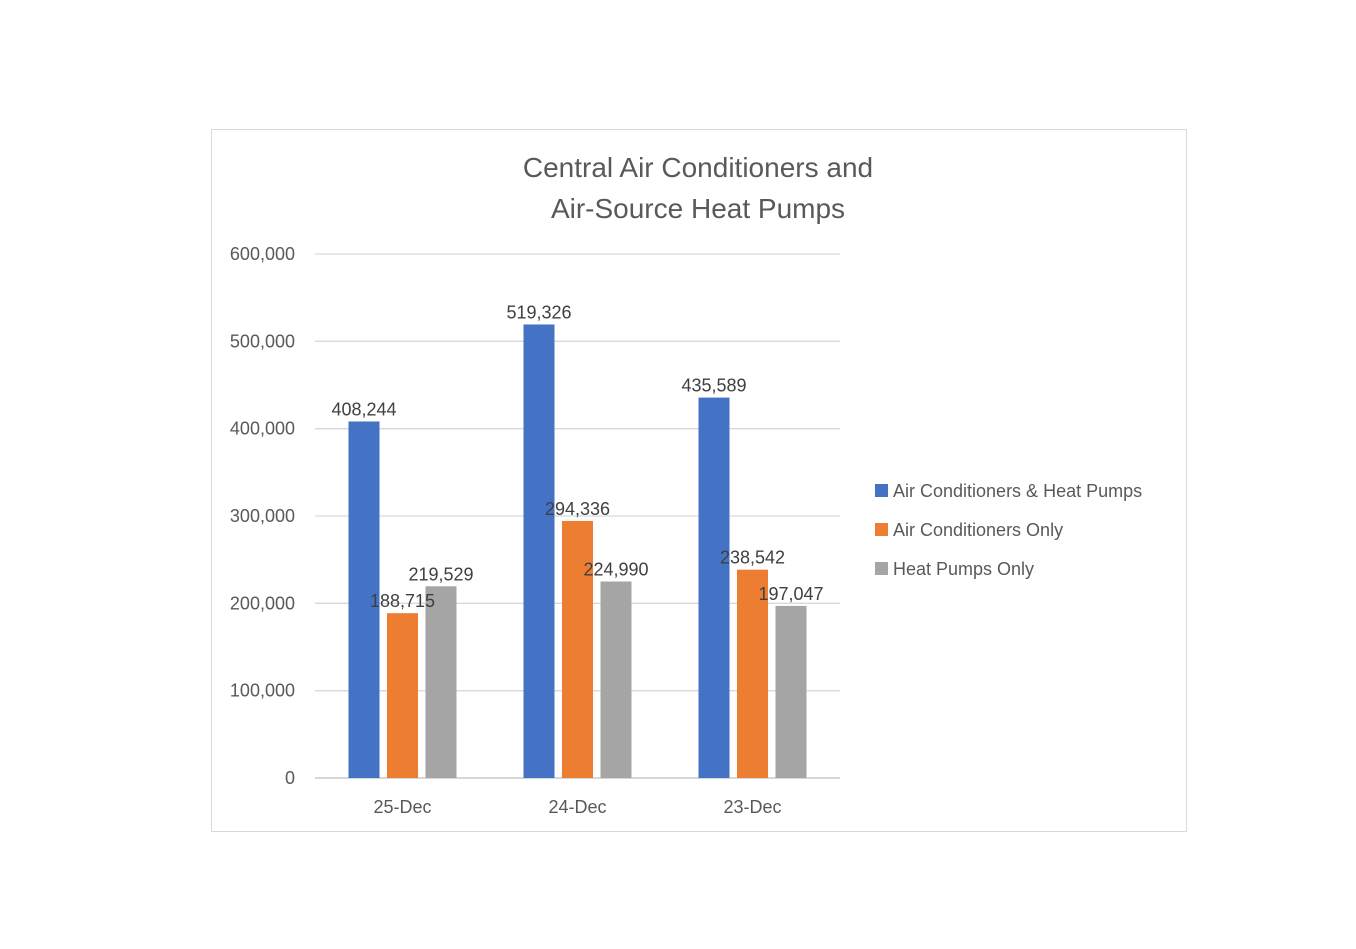 The width and height of the screenshot is (1356, 949). Describe the element at coordinates (752, 807) in the screenshot. I see `x-tick-label: 23-Dec` at that location.